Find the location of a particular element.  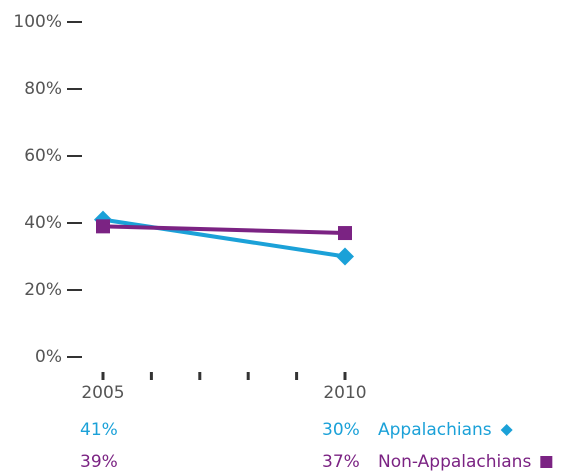

y-tick-label: 0% is located at coordinates (48, 357).